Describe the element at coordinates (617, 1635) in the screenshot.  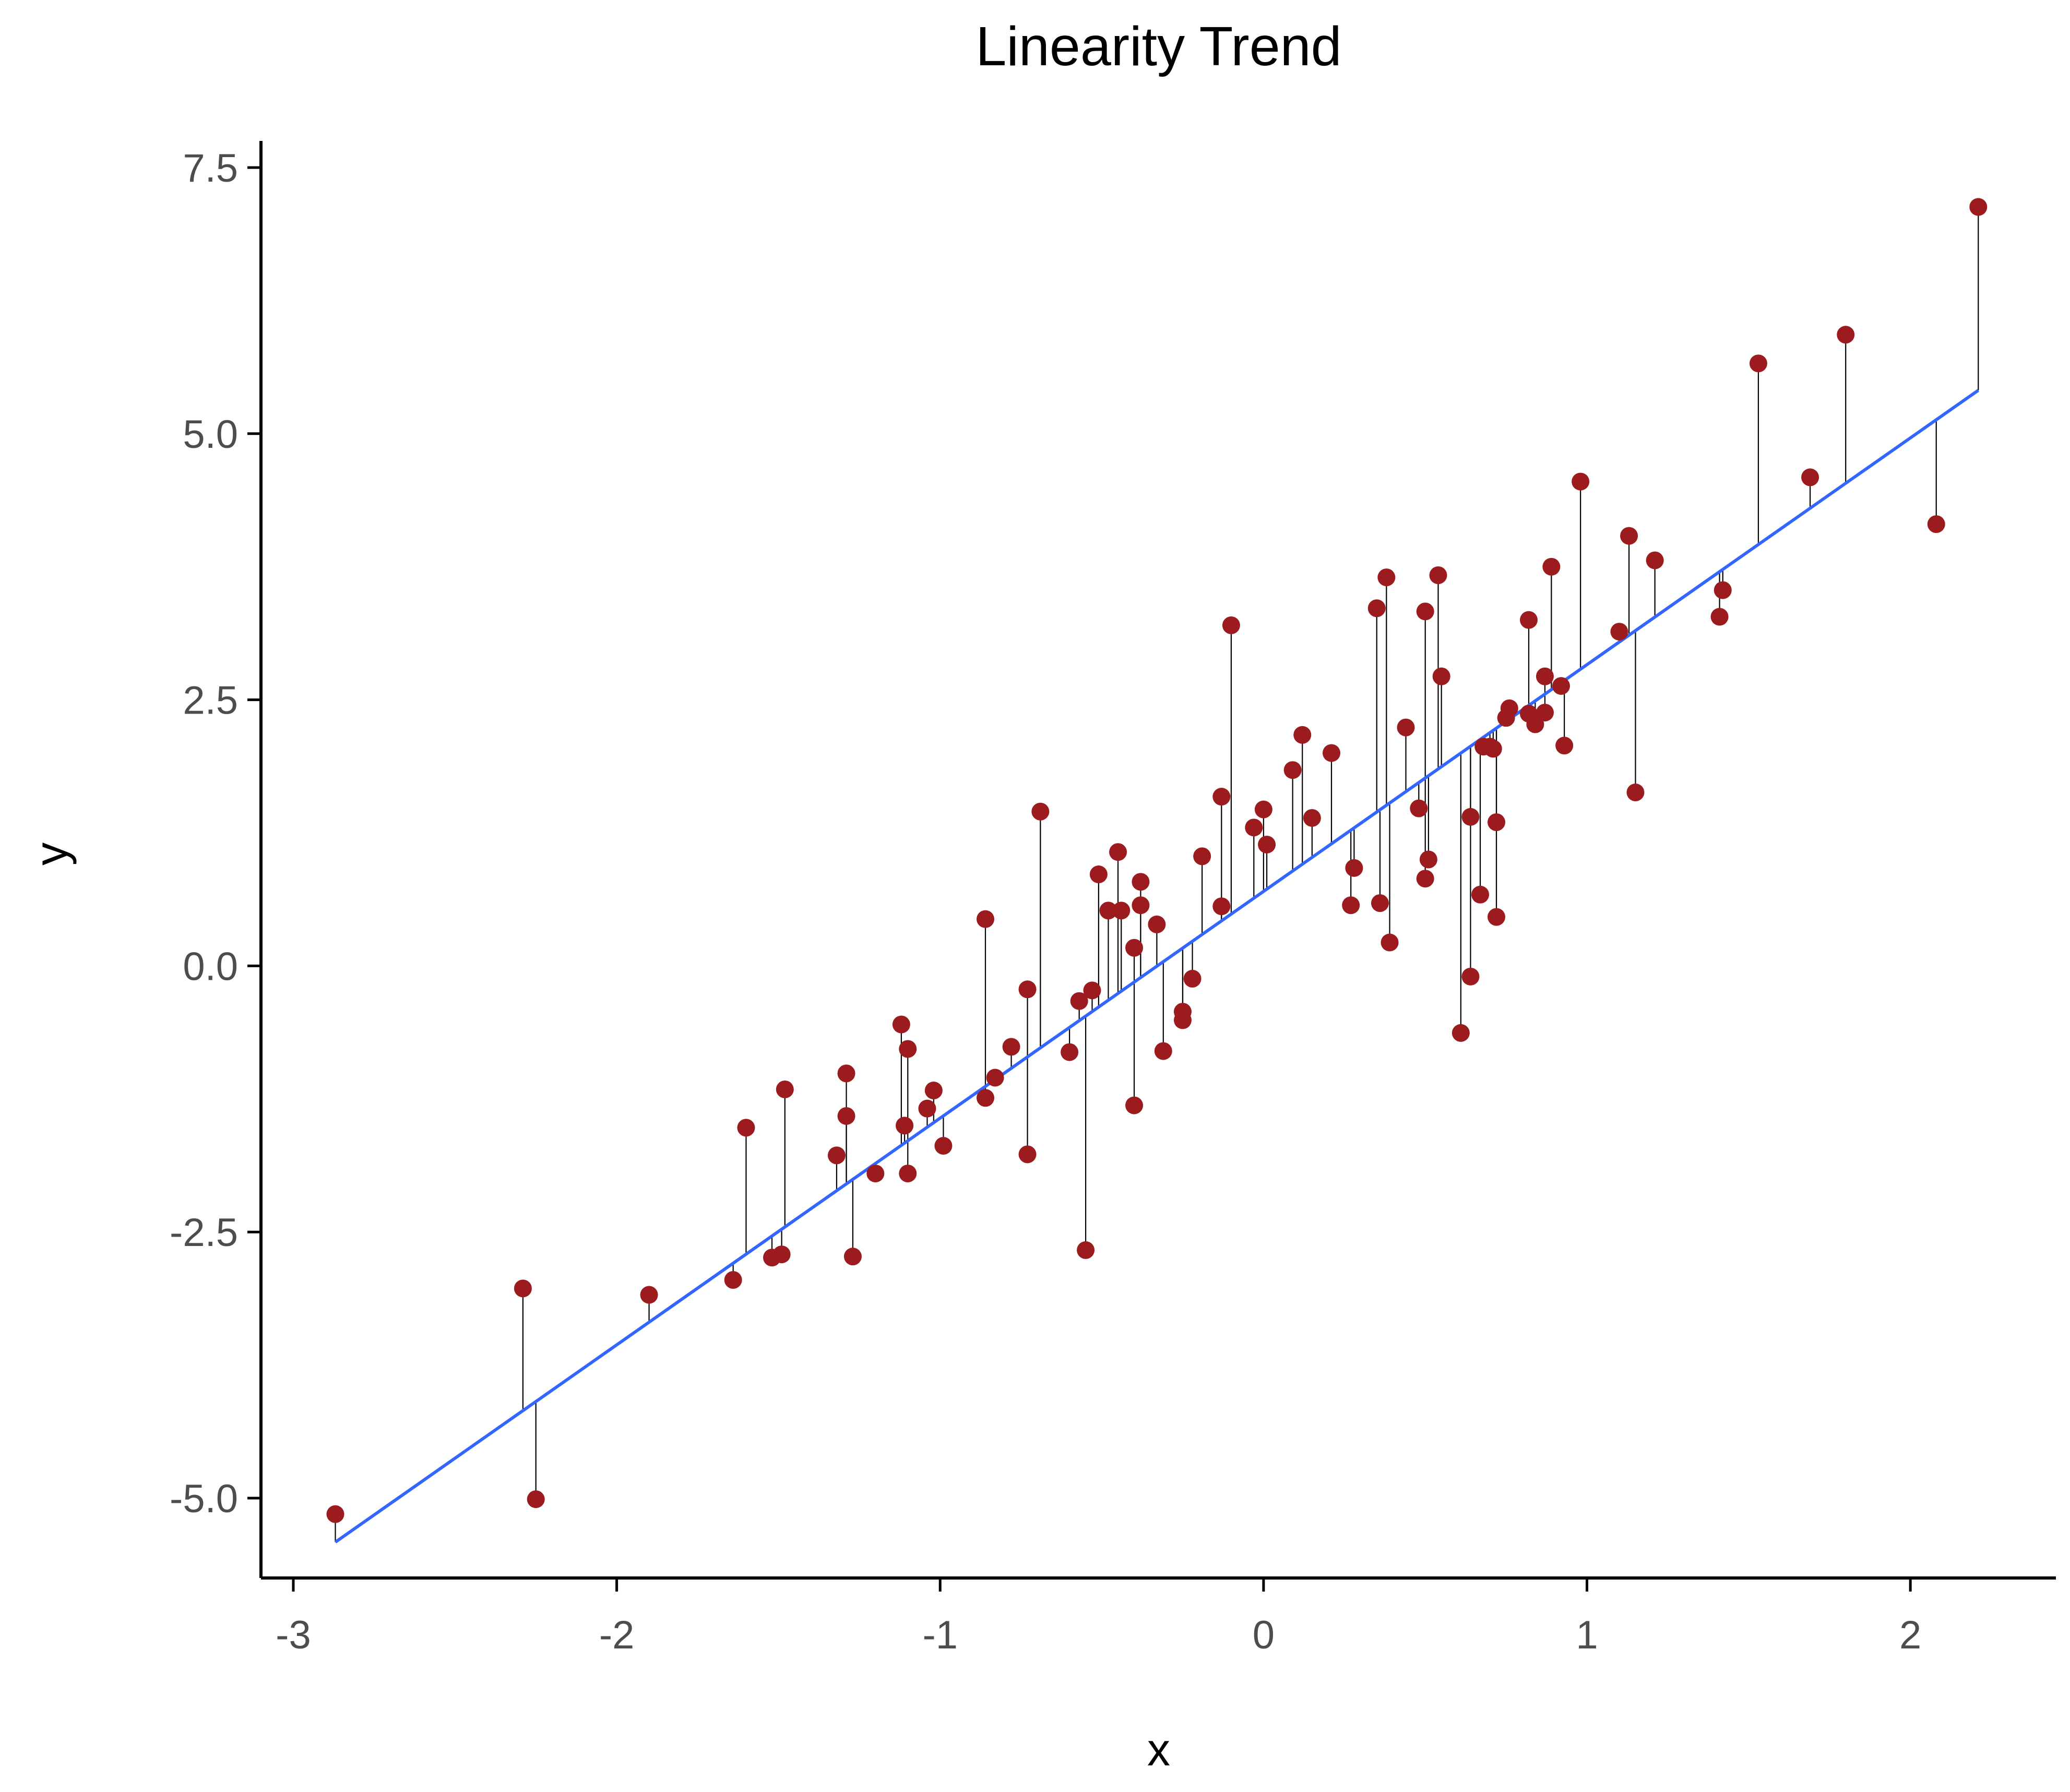
I see `x-tick-label: -2` at that location.